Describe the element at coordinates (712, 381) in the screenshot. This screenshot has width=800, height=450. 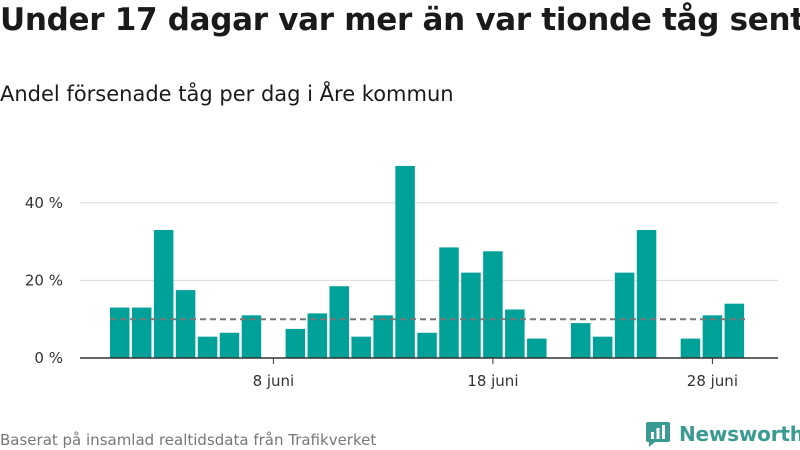
I see `x-tick-label: 28 juni` at that location.